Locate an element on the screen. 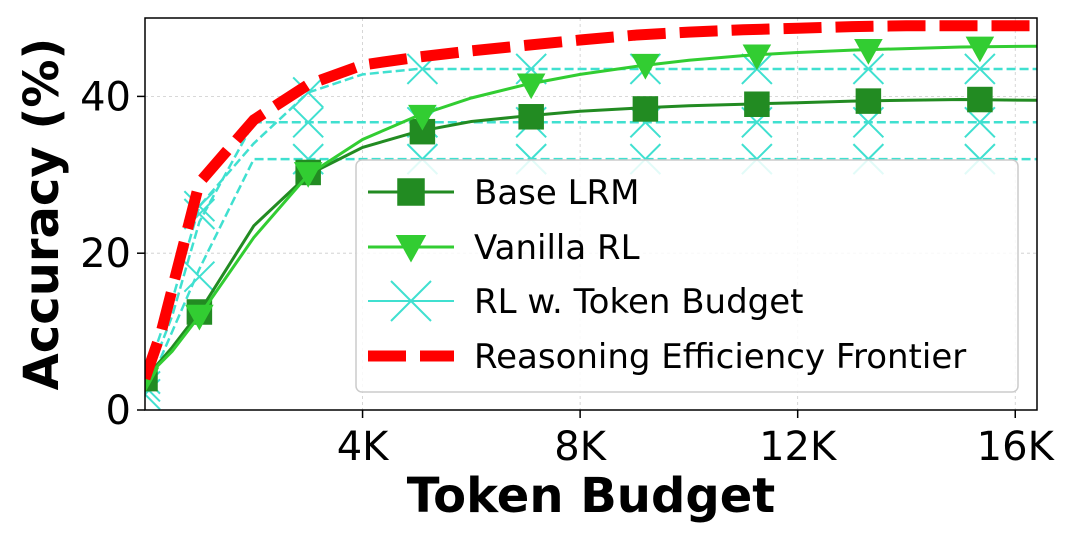 This screenshot has width=1080, height=540. y-tick-label: 0 is located at coordinates (118, 411).